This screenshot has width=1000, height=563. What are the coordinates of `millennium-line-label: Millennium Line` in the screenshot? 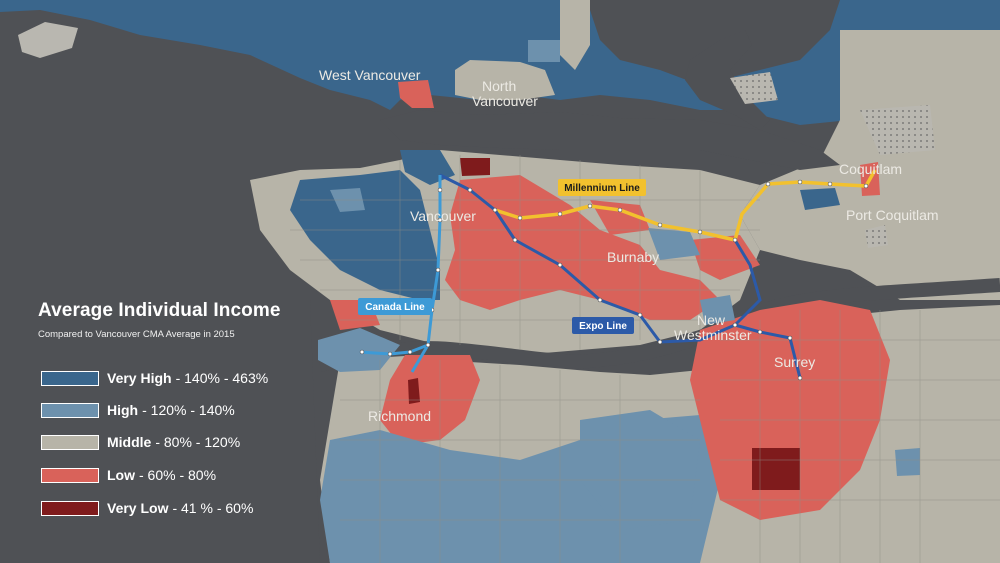 It's located at (602, 187).